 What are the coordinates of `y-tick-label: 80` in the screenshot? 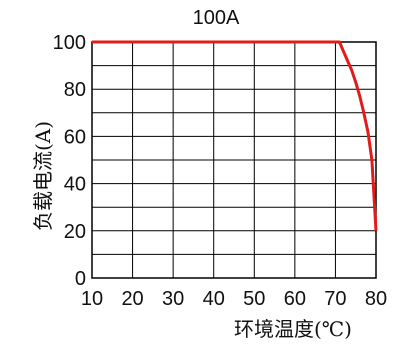 It's located at (75, 90).